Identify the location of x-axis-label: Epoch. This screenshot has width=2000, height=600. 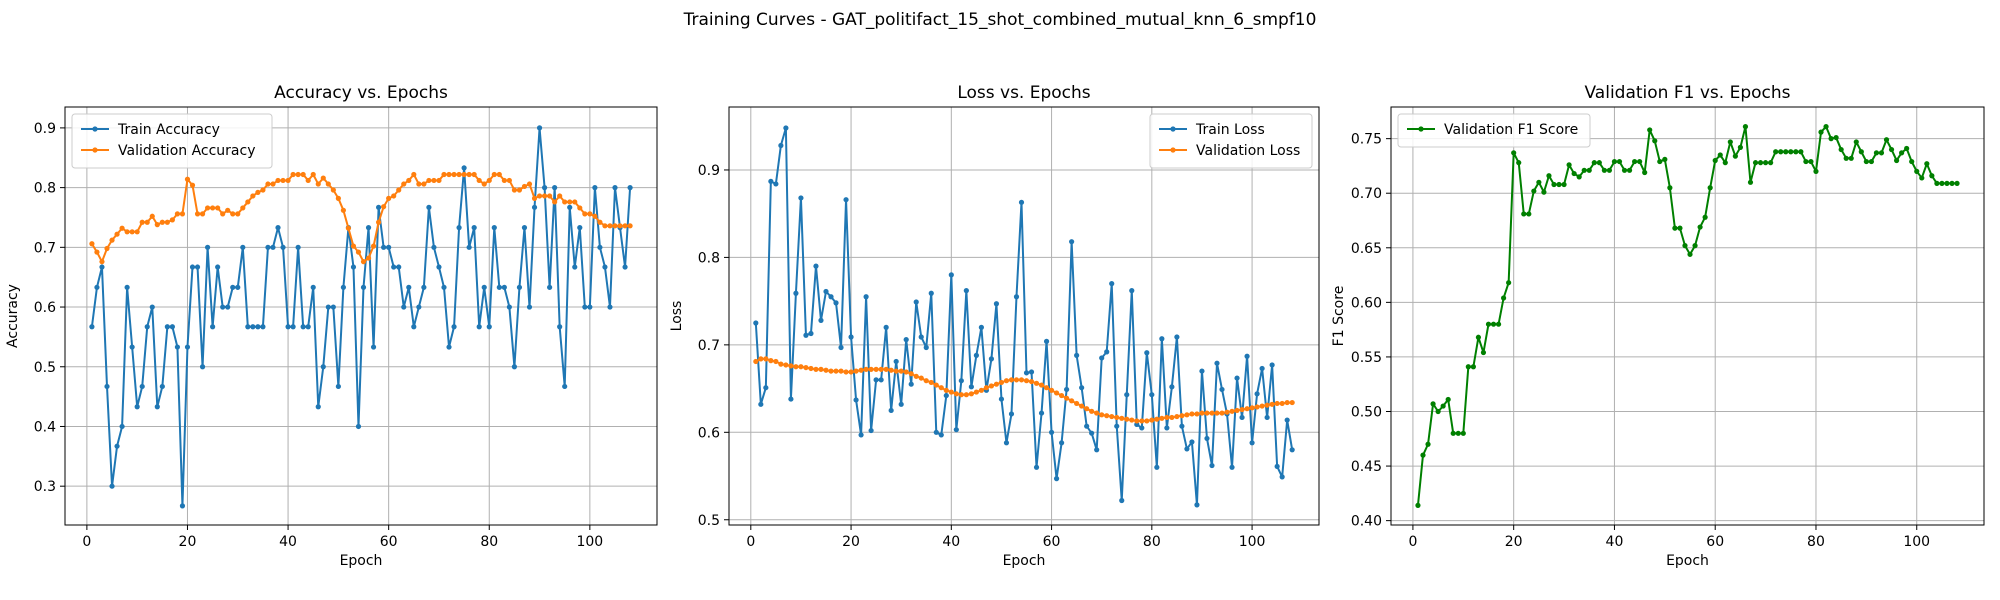
(1024, 561).